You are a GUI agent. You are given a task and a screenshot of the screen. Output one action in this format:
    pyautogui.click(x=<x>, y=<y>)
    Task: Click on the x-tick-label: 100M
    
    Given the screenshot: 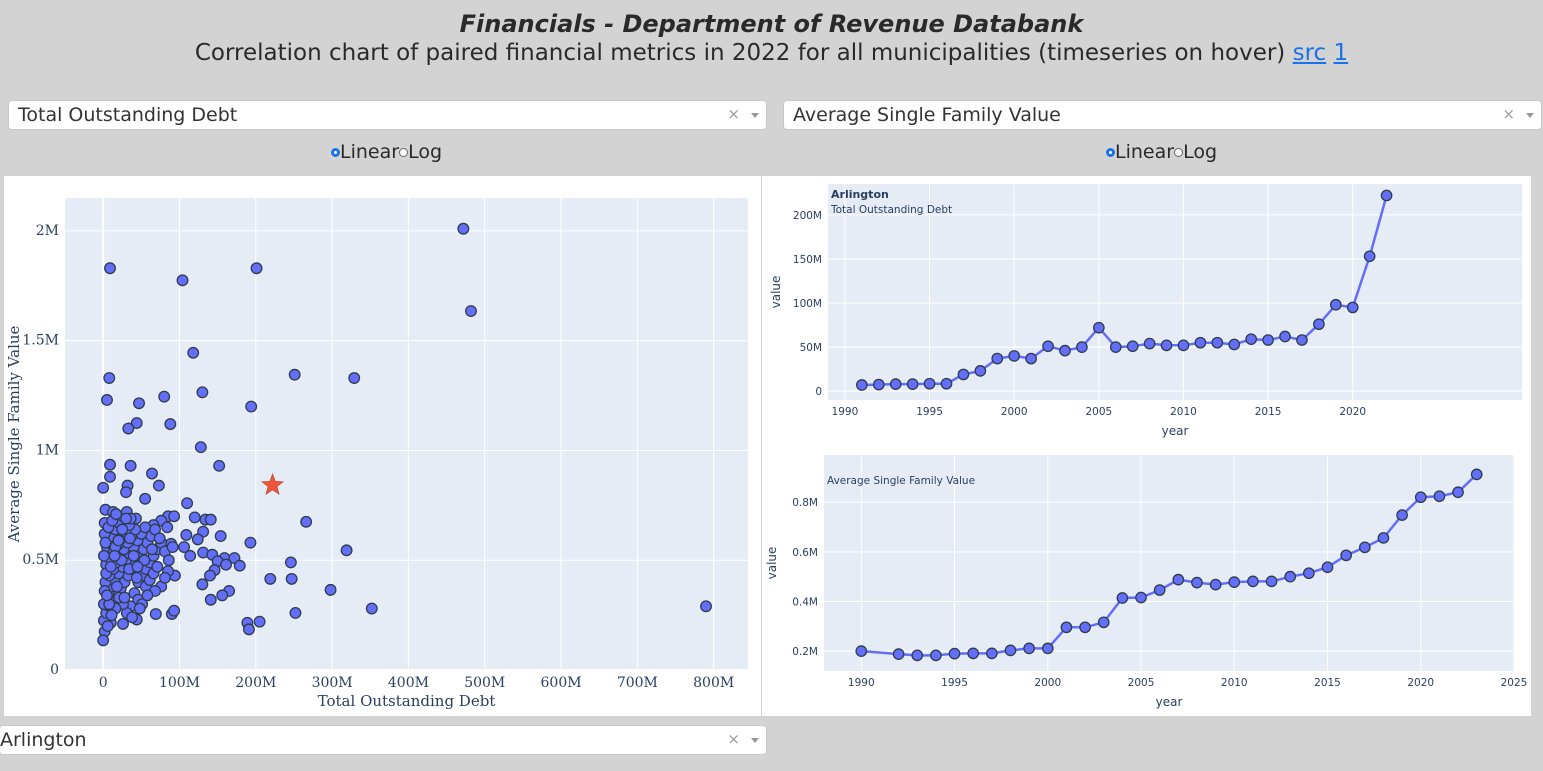 What is the action you would take?
    pyautogui.click(x=179, y=683)
    